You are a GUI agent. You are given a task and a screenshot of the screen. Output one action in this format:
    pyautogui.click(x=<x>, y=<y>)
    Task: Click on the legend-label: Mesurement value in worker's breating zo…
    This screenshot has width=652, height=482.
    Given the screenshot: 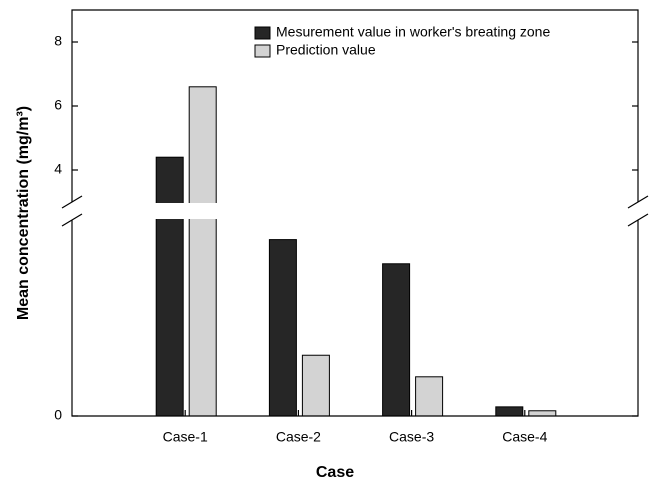 What is the action you would take?
    pyautogui.click(x=413, y=32)
    